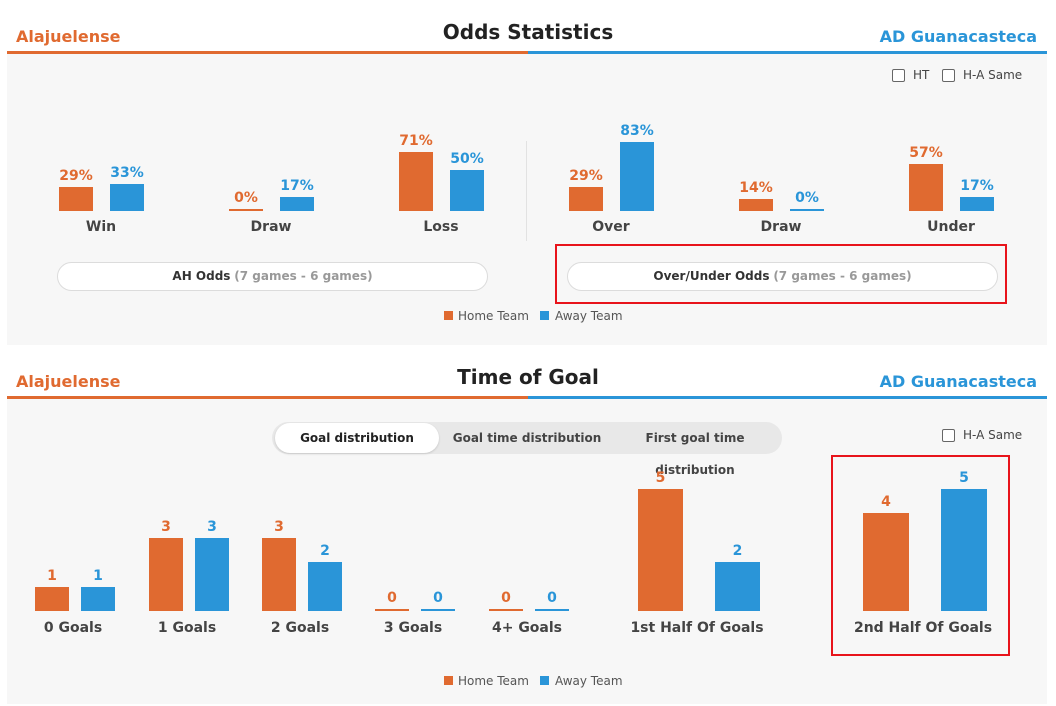 This screenshot has width=1056, height=706. What do you see at coordinates (527, 628) in the screenshot?
I see `goal-category-label: 4+ Goals` at bounding box center [527, 628].